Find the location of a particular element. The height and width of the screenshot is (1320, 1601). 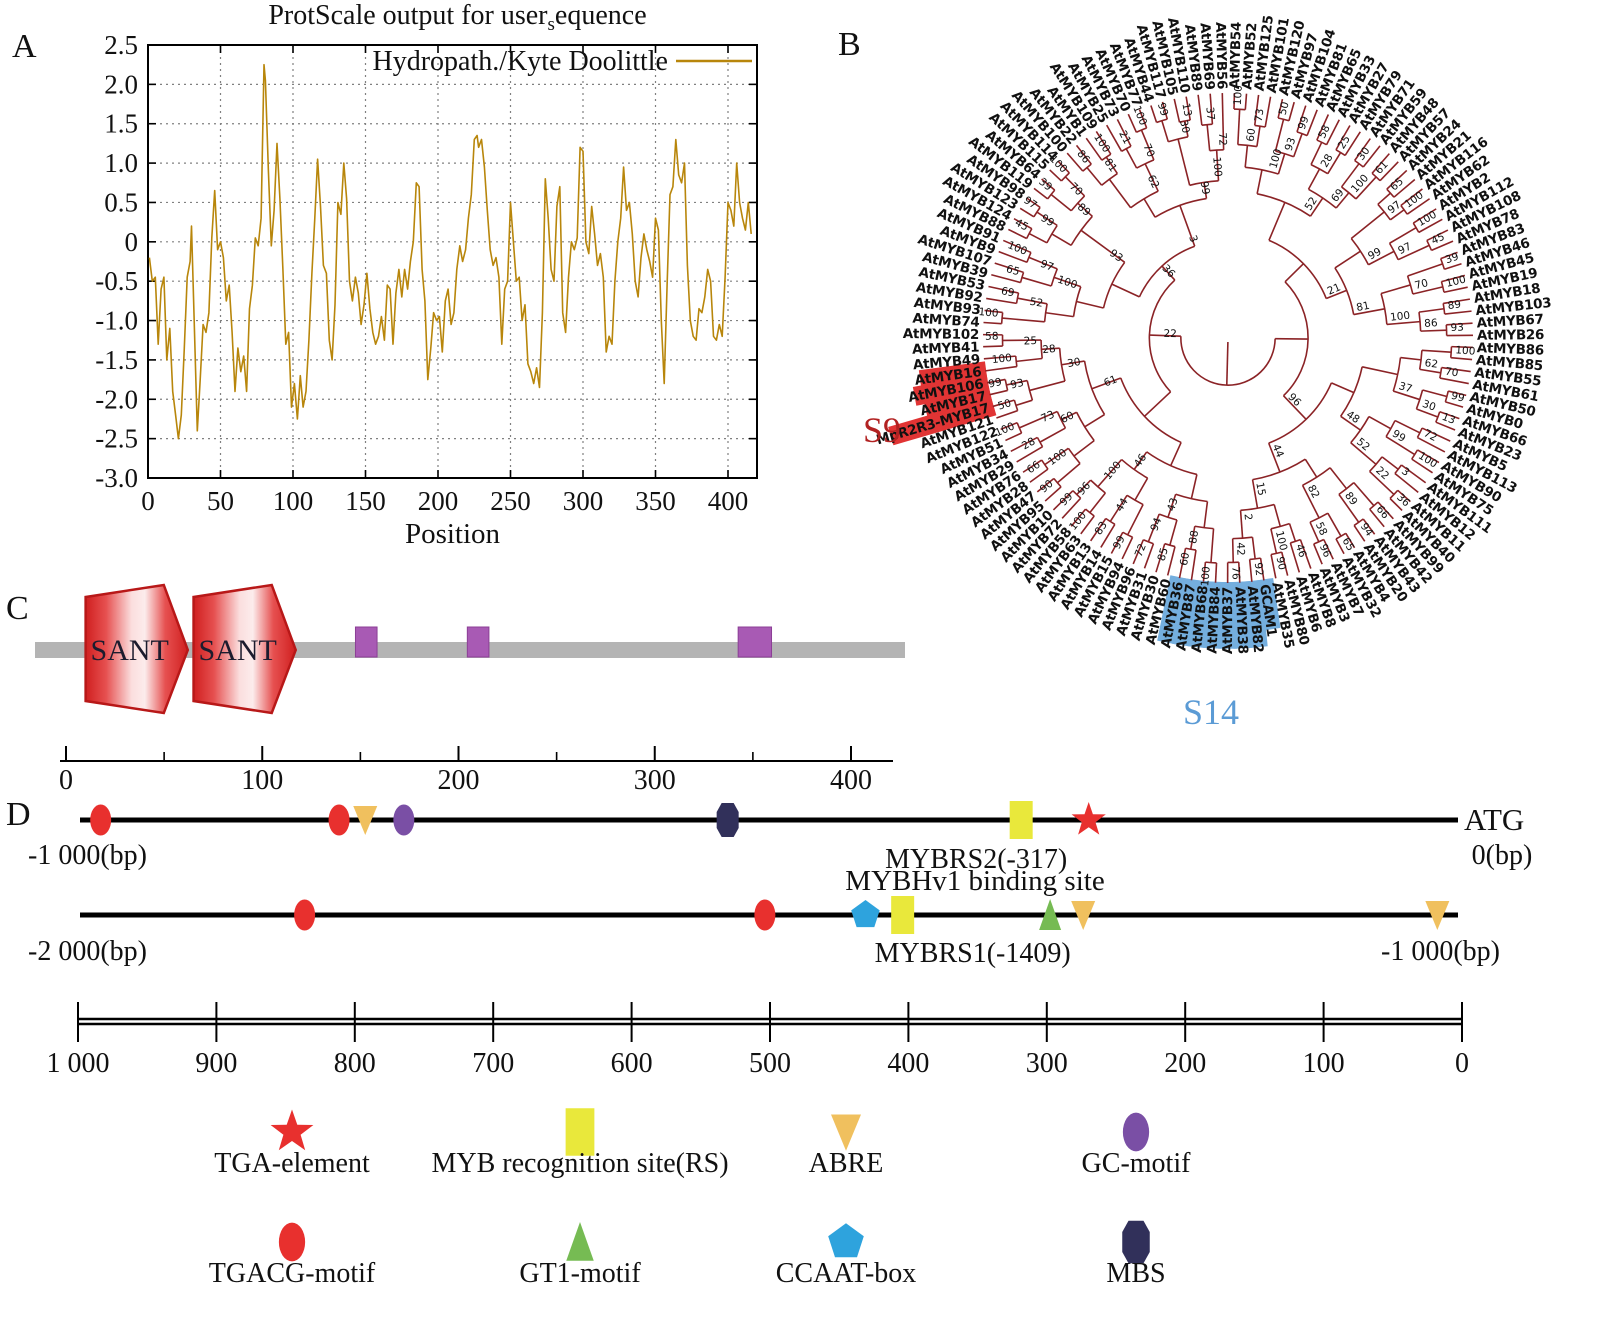

bootstrap-value: 92 is located at coordinates (1258, 569).